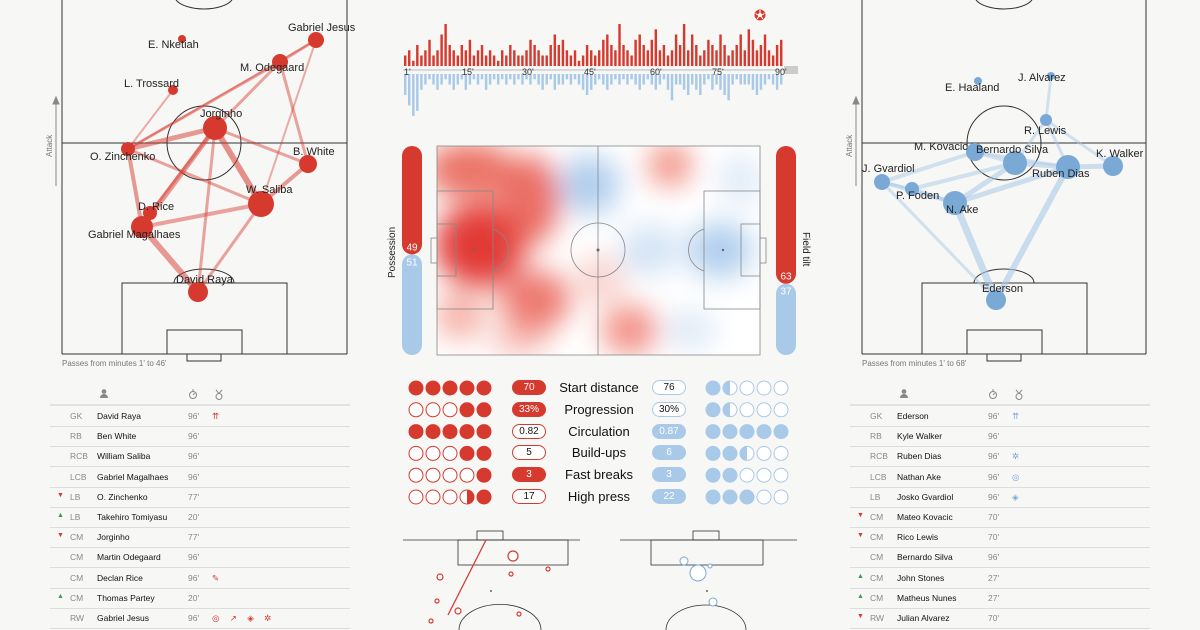 Image resolution: width=1200 pixels, height=630 pixels. Describe the element at coordinates (77, 618) in the screenshot. I see `player-position: RW` at that location.